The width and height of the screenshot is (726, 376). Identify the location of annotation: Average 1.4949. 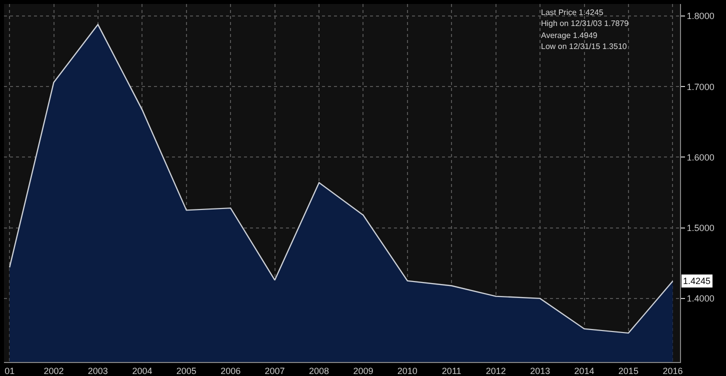
(569, 35).